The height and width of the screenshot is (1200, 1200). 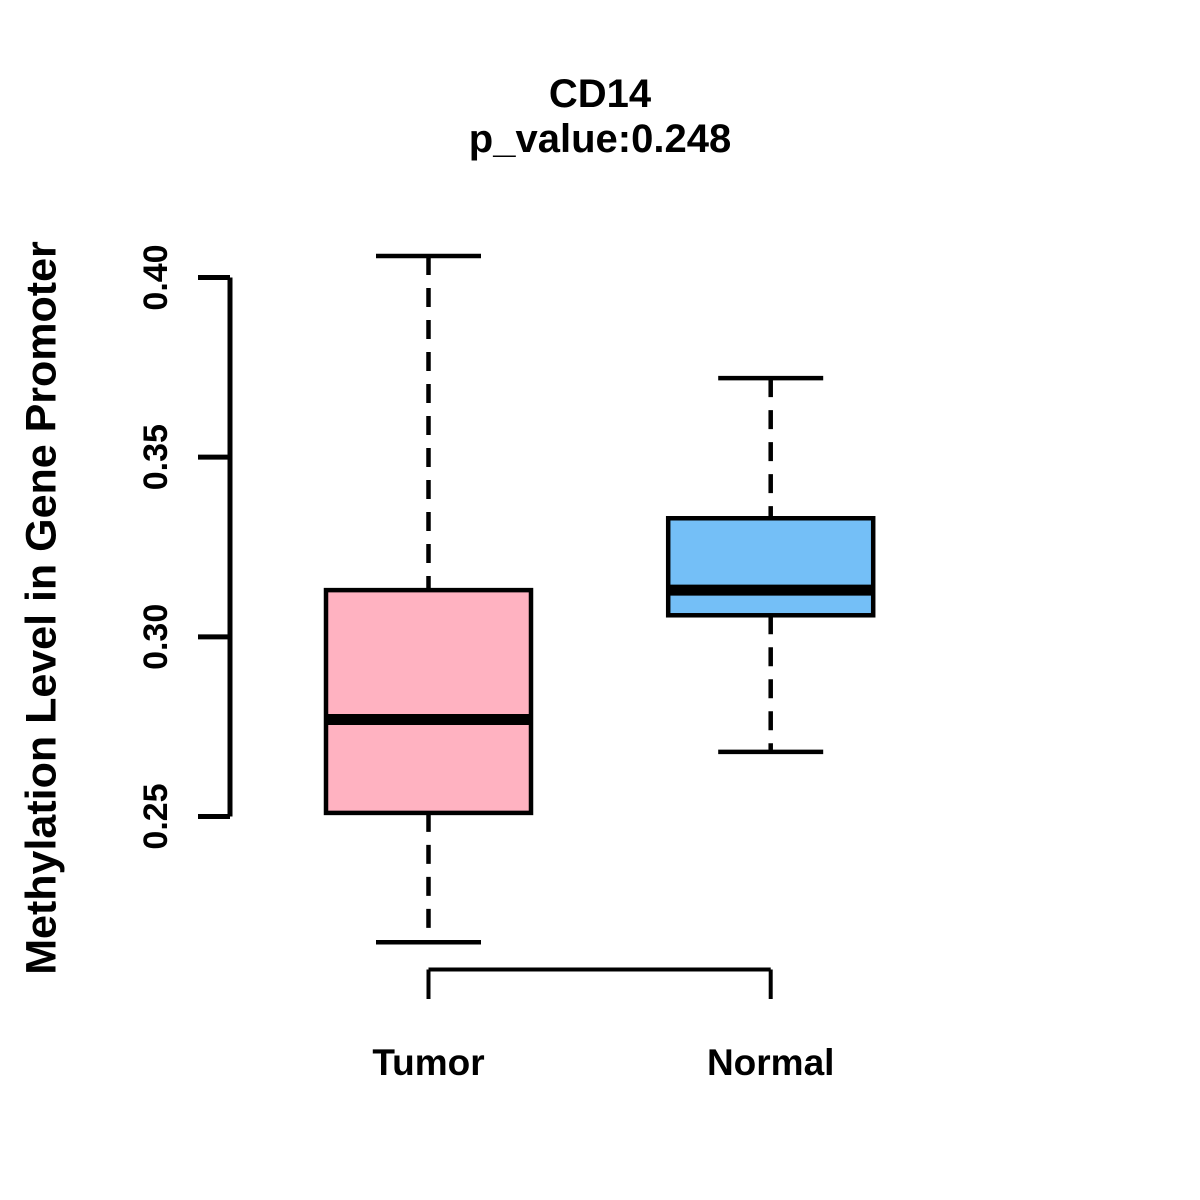 I want to click on y-tick-label: 0.30, so click(x=156, y=637).